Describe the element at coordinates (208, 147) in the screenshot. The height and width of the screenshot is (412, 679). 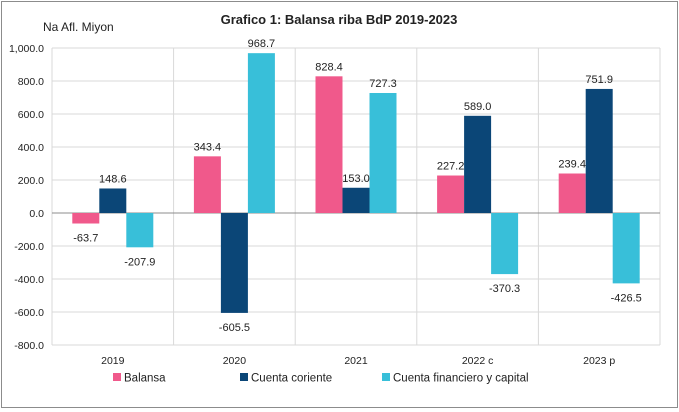
I see `data-label: 343.4` at that location.